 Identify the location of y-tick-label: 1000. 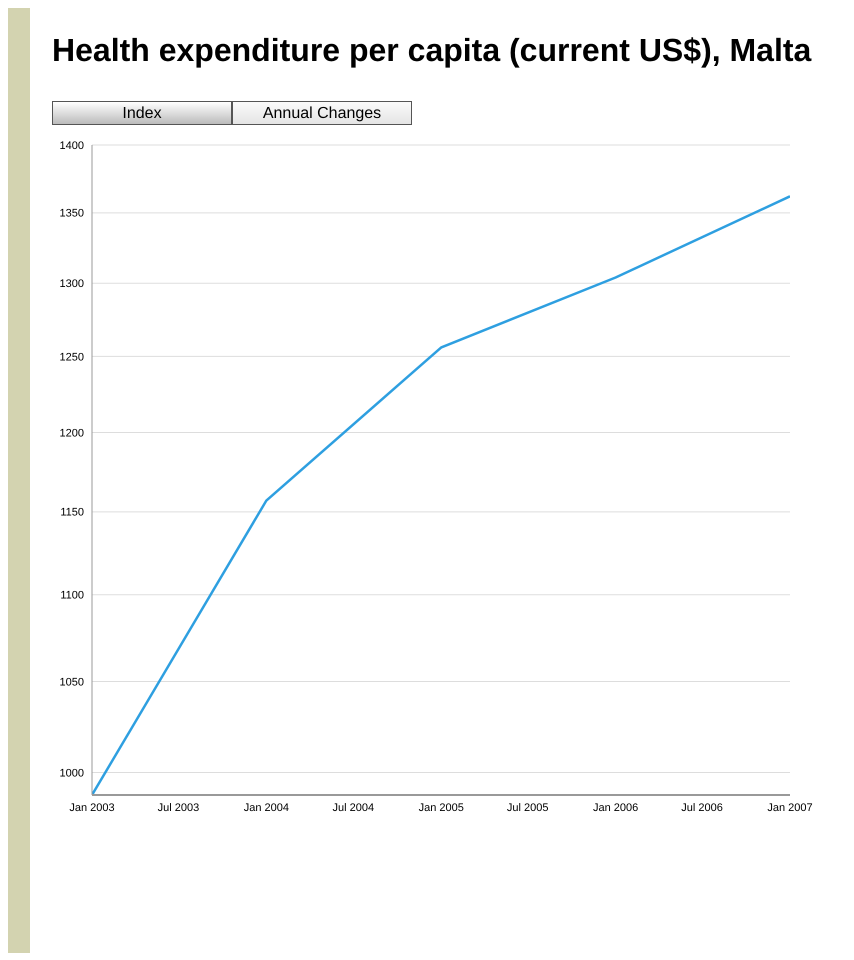
(72, 773).